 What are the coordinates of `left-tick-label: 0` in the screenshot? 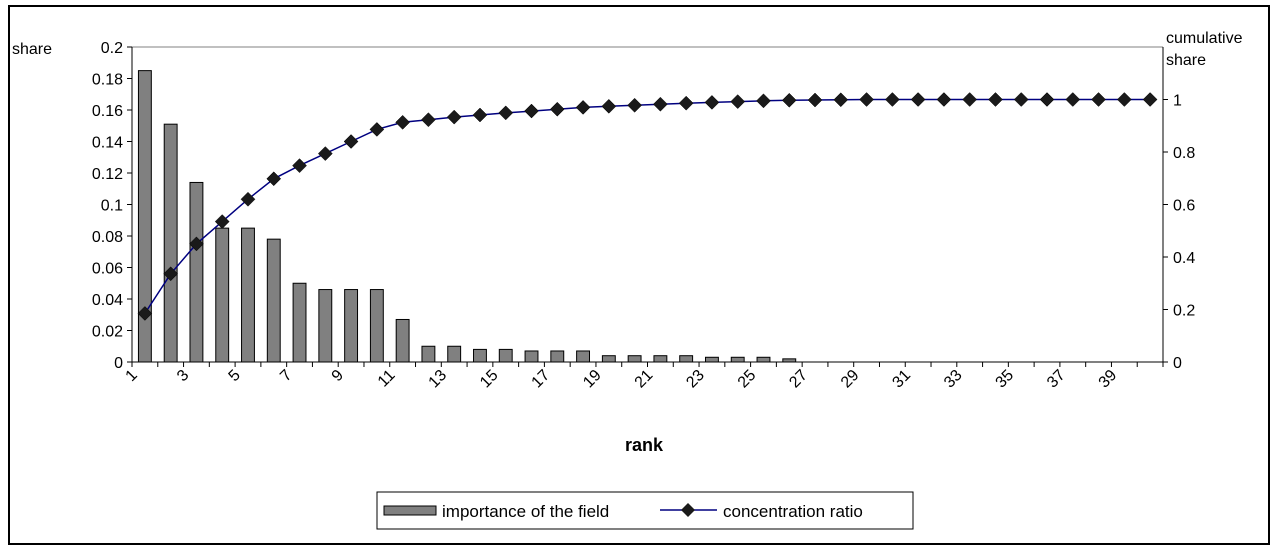 It's located at (118, 363).